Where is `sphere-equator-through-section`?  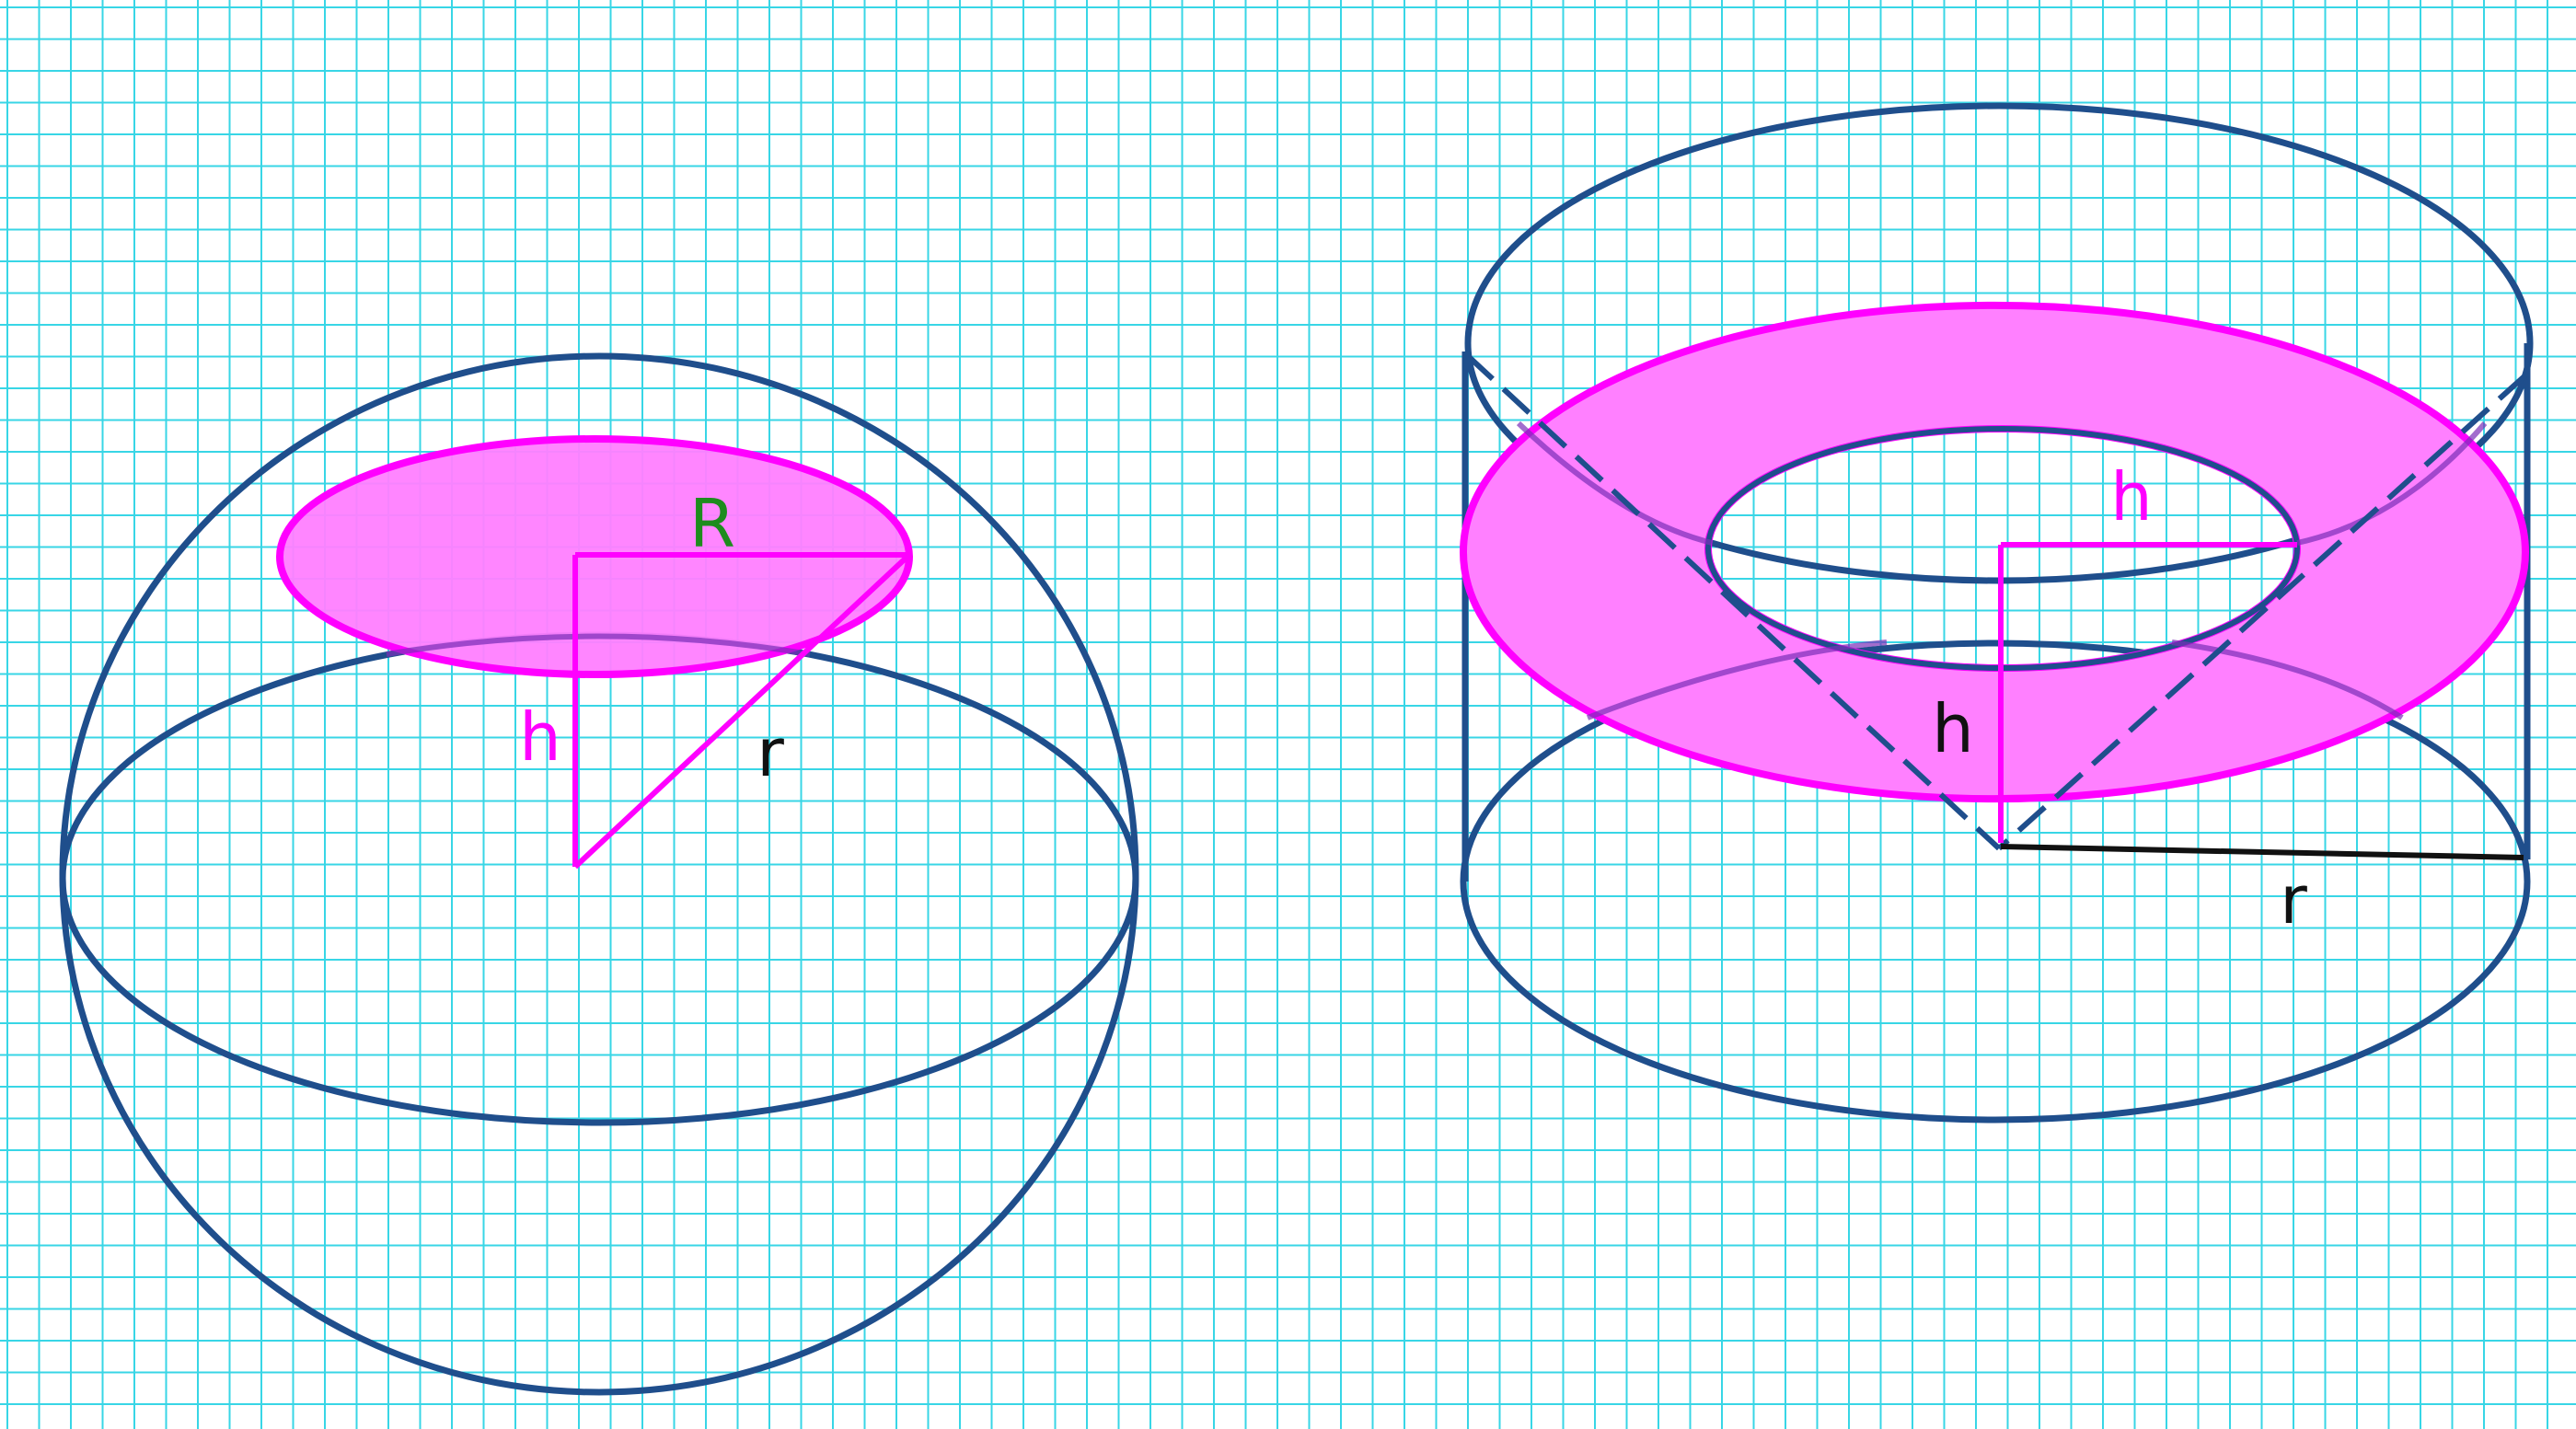 sphere-equator-through-section is located at coordinates (598, 645).